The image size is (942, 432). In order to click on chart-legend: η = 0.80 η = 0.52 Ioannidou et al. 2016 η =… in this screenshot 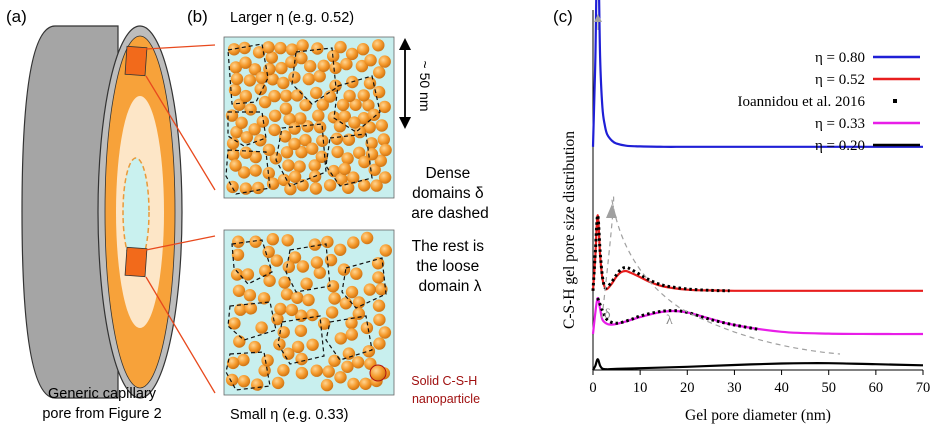, I will do `click(829, 102)`.